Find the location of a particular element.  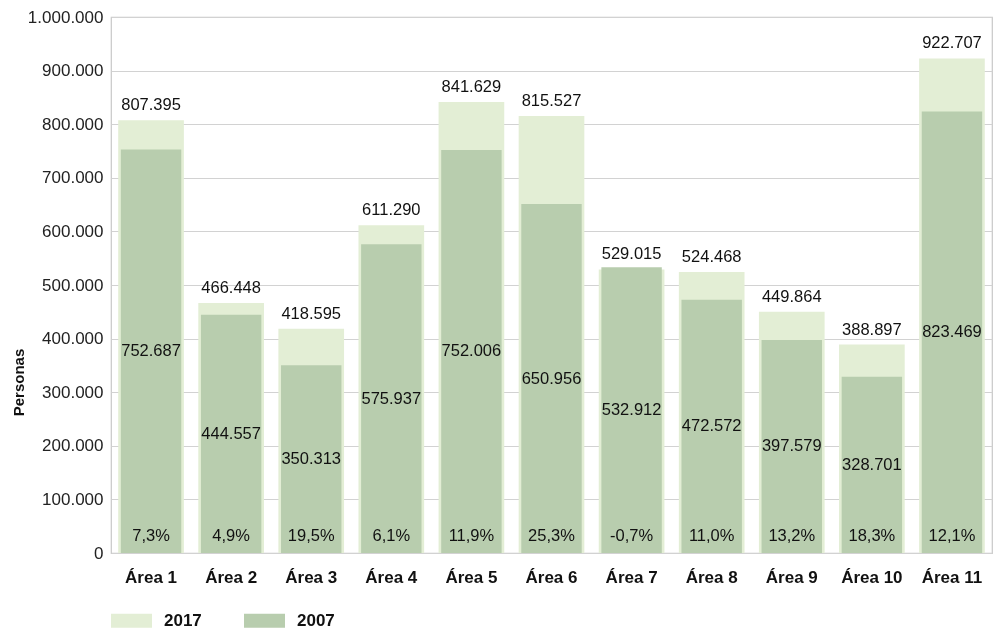

x-tick-label: Área 9 is located at coordinates (791, 577).